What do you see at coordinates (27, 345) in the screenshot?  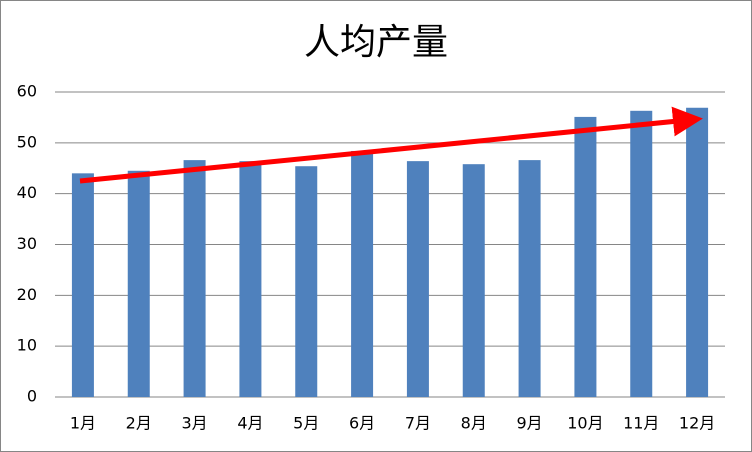 I see `y-tick-label: 10` at bounding box center [27, 345].